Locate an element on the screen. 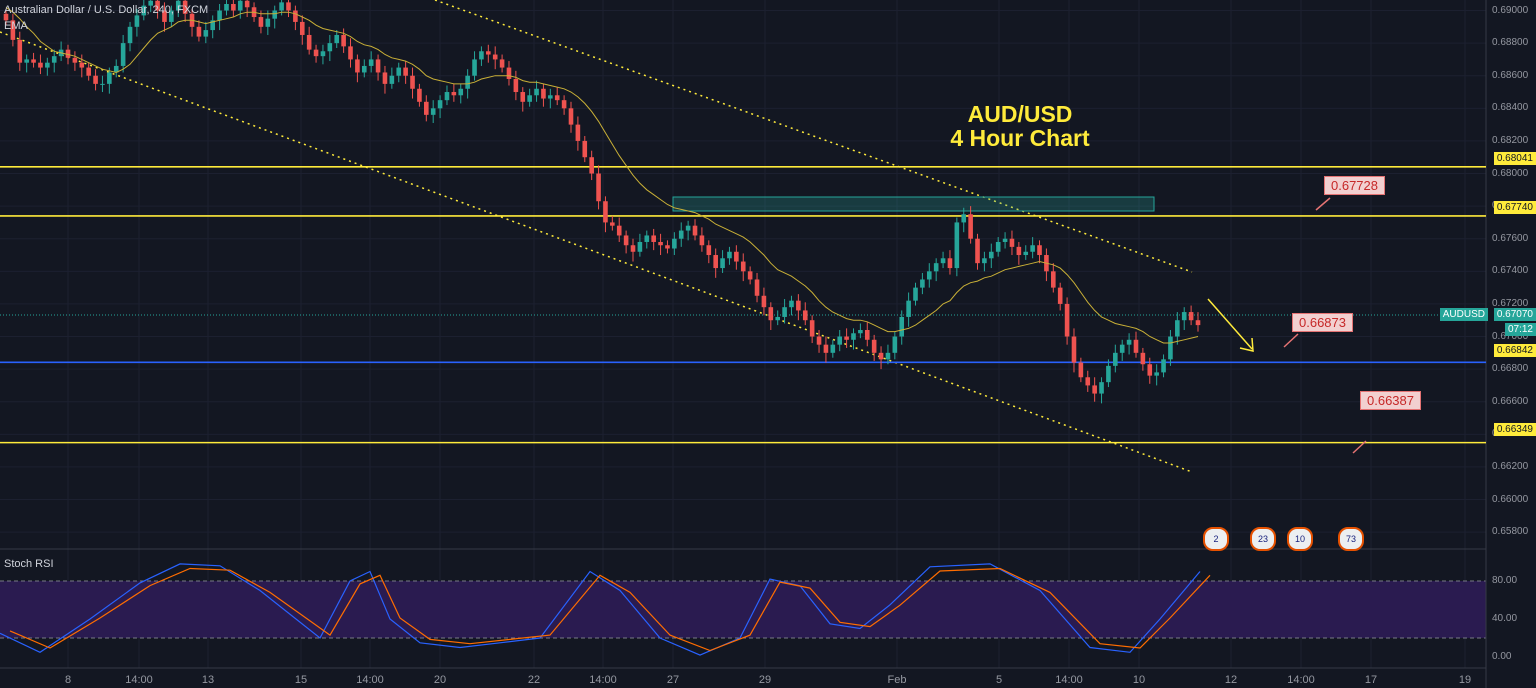  price-tick-label: 0.67200 is located at coordinates (1510, 303).